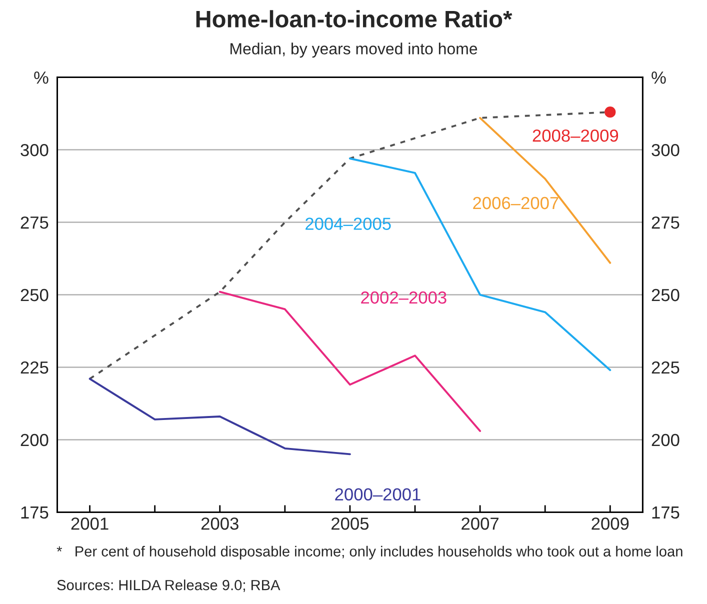  Describe the element at coordinates (34, 295) in the screenshot. I see `y-tick-label: 250` at that location.